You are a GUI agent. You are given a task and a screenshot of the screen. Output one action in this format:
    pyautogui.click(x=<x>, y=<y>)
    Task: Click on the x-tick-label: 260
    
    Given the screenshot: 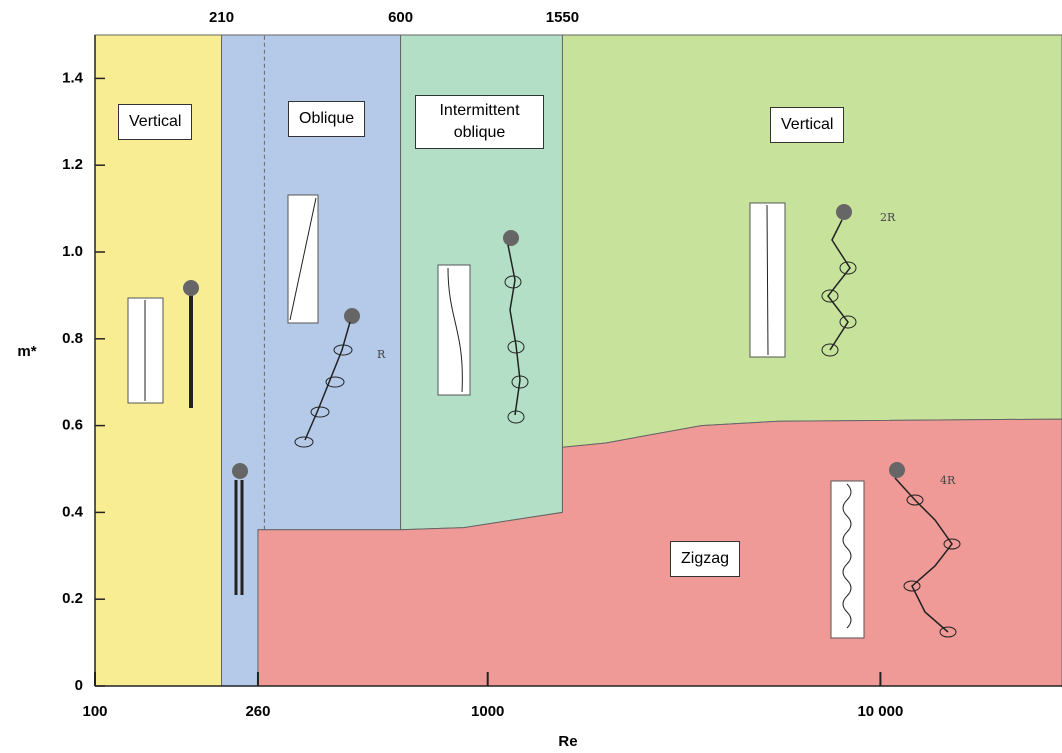 What is the action you would take?
    pyautogui.click(x=257, y=711)
    